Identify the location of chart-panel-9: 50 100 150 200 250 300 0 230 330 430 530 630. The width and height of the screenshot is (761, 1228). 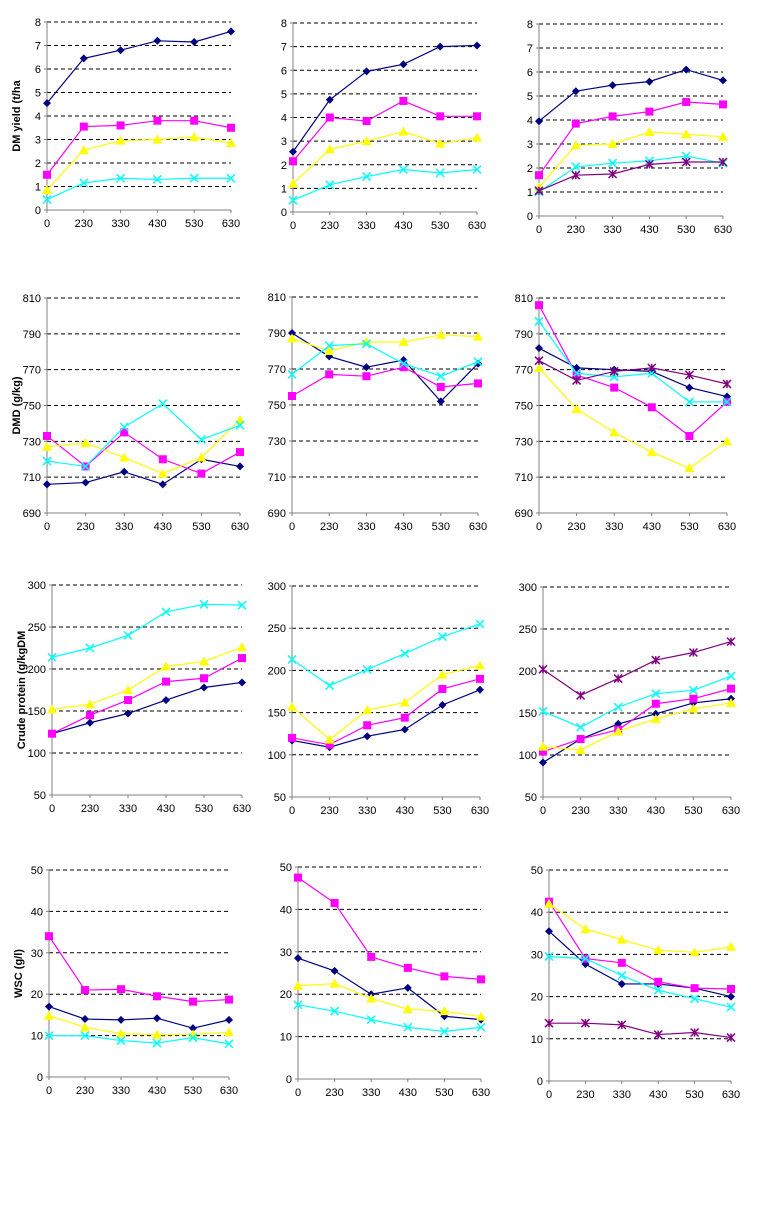
(630, 699).